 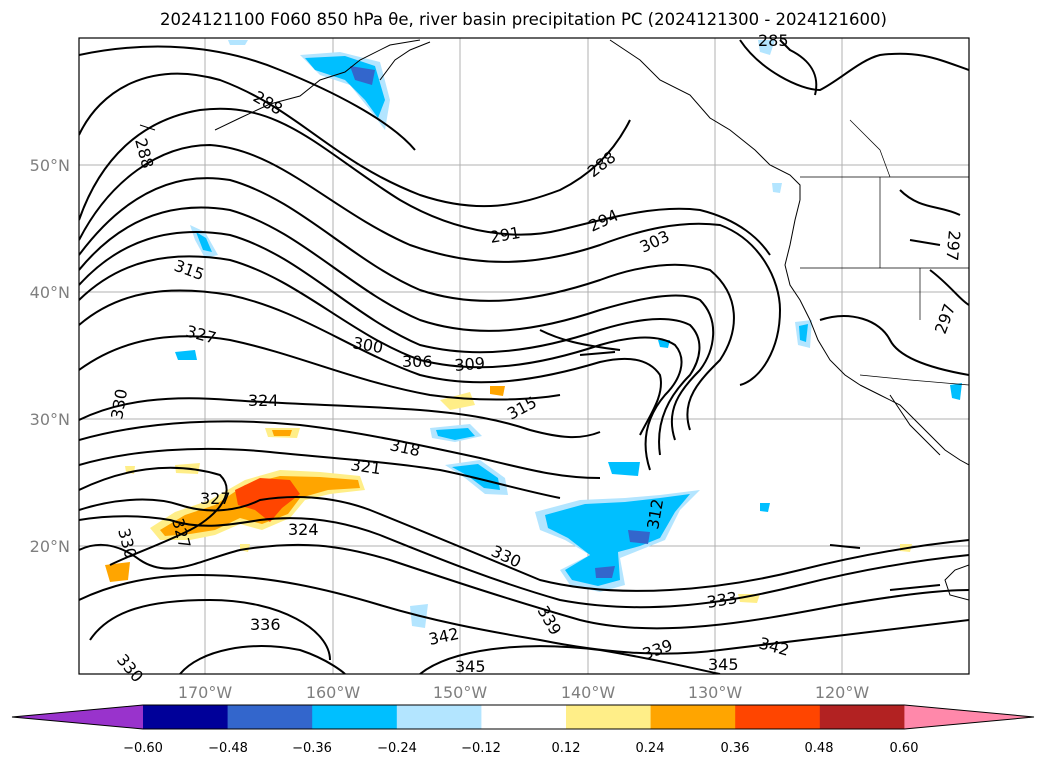 What do you see at coordinates (312, 748) in the screenshot?
I see `colorbar-tick-label: −0.36` at bounding box center [312, 748].